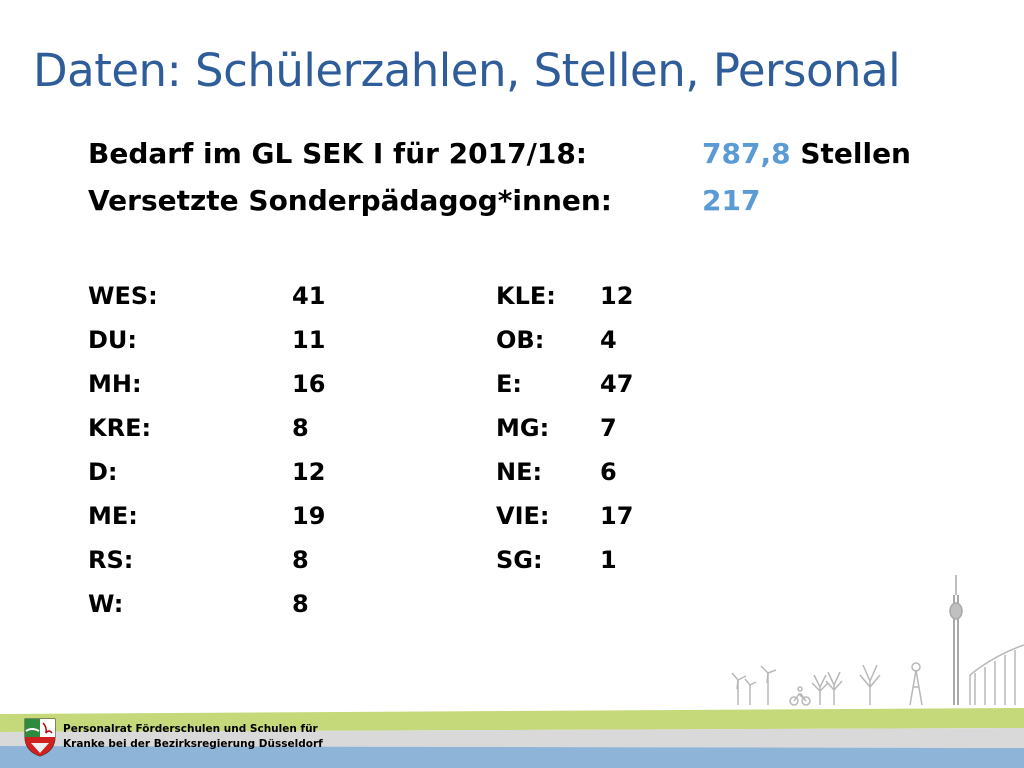 The height and width of the screenshot is (768, 1024). I want to click on district-count: 17, so click(617, 516).